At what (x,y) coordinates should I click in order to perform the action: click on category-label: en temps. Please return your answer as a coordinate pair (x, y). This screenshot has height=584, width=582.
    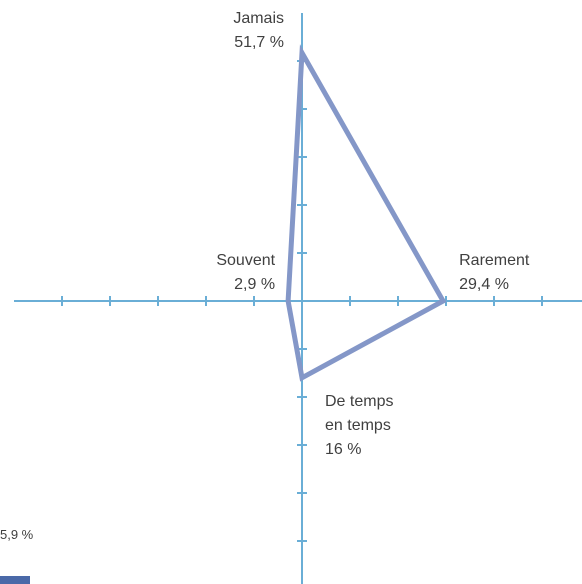
    Looking at the image, I should click on (358, 425).